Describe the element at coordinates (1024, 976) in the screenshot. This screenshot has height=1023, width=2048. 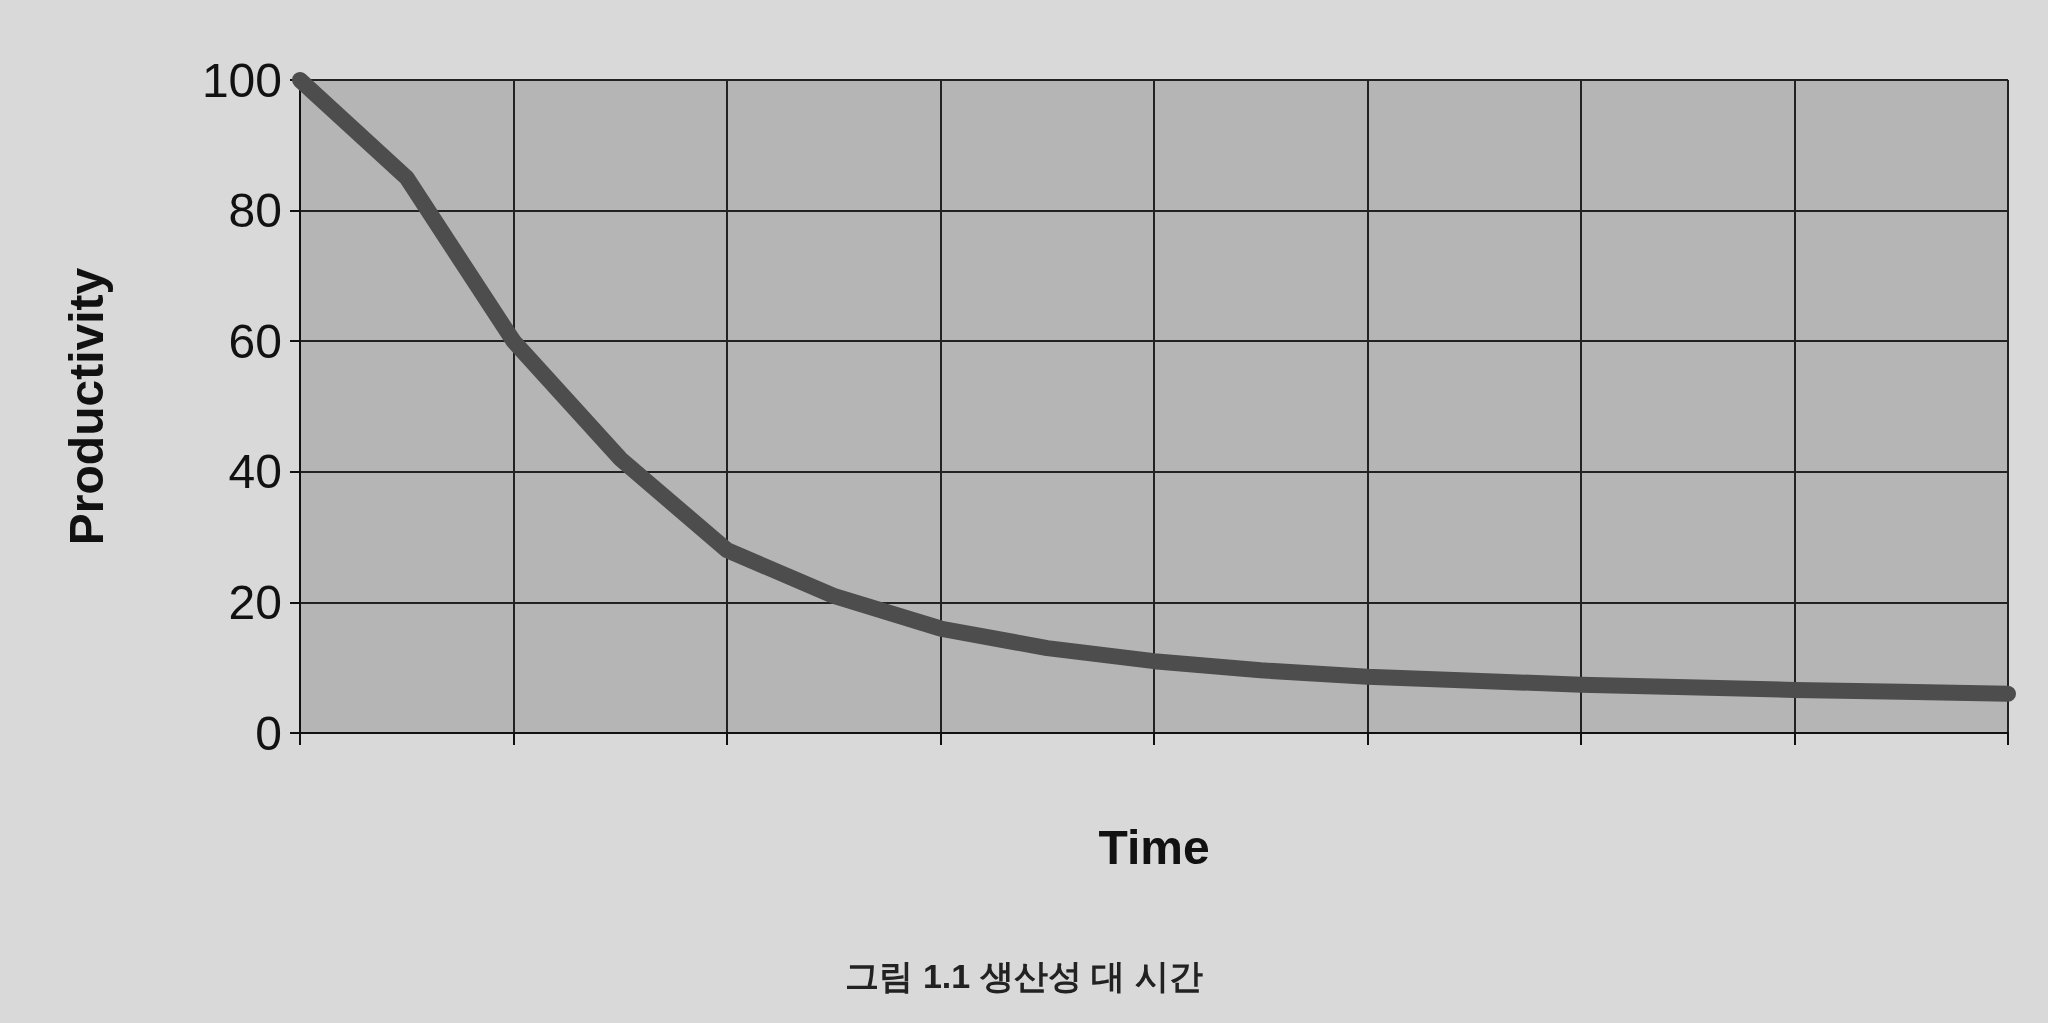
I see `caption: 그림 1.1 생산성 대 시간` at that location.